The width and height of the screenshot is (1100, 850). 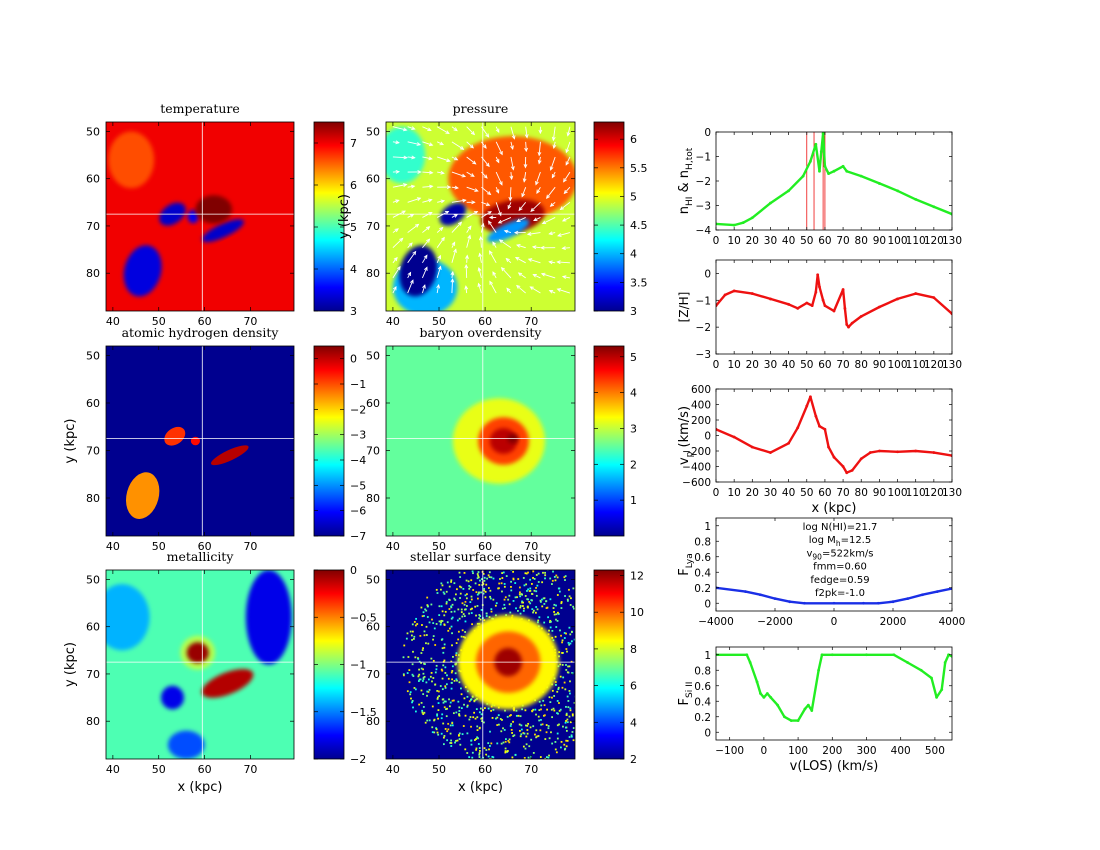 I want to click on stellar-surface-density-colorbar-tick-label: 4, so click(x=633, y=722).